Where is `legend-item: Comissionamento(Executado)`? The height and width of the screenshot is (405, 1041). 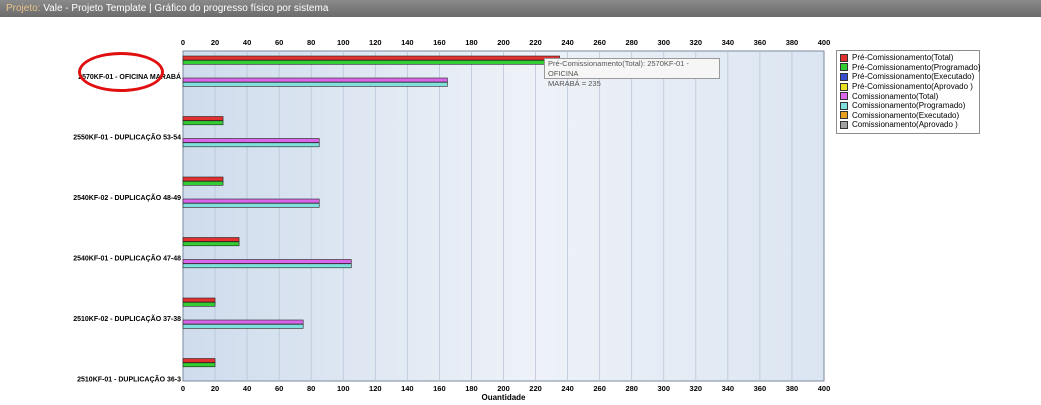 legend-item: Comissionamento(Executado) is located at coordinates (908, 116).